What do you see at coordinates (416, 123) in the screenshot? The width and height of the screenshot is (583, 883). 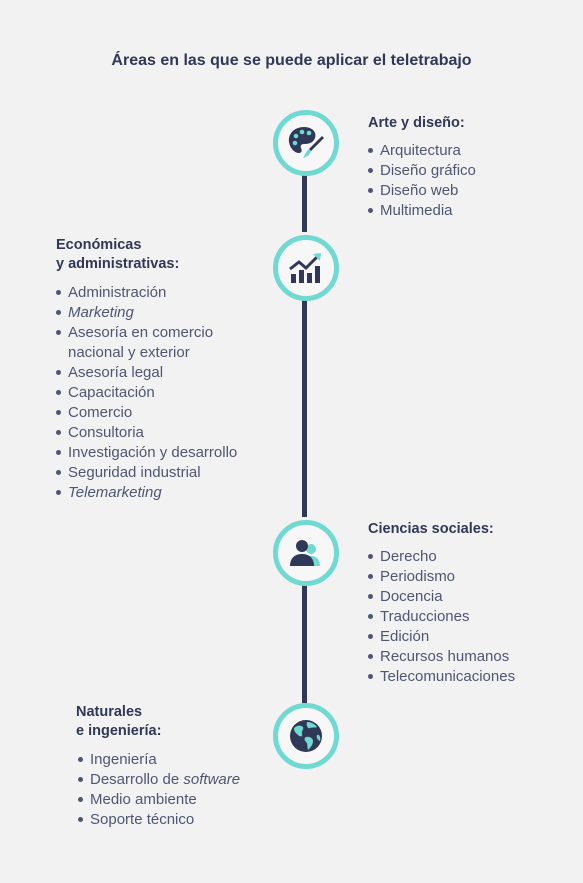 I see `section-heading: Arte y diseño:` at bounding box center [416, 123].